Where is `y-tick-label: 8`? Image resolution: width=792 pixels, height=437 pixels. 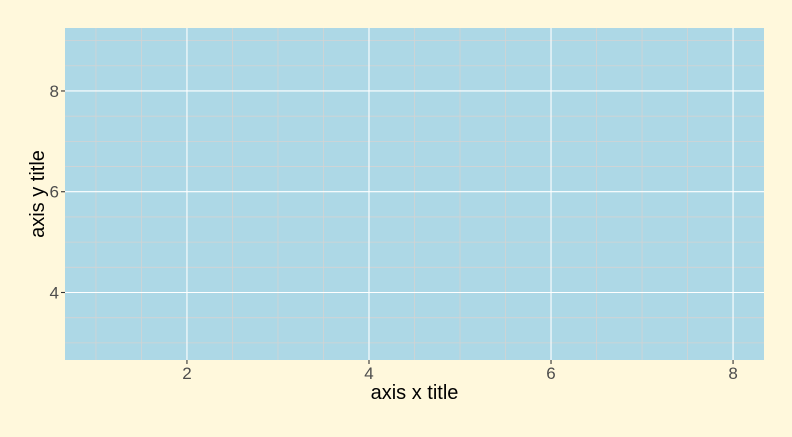 y-tick-label: 8 is located at coordinates (54, 91).